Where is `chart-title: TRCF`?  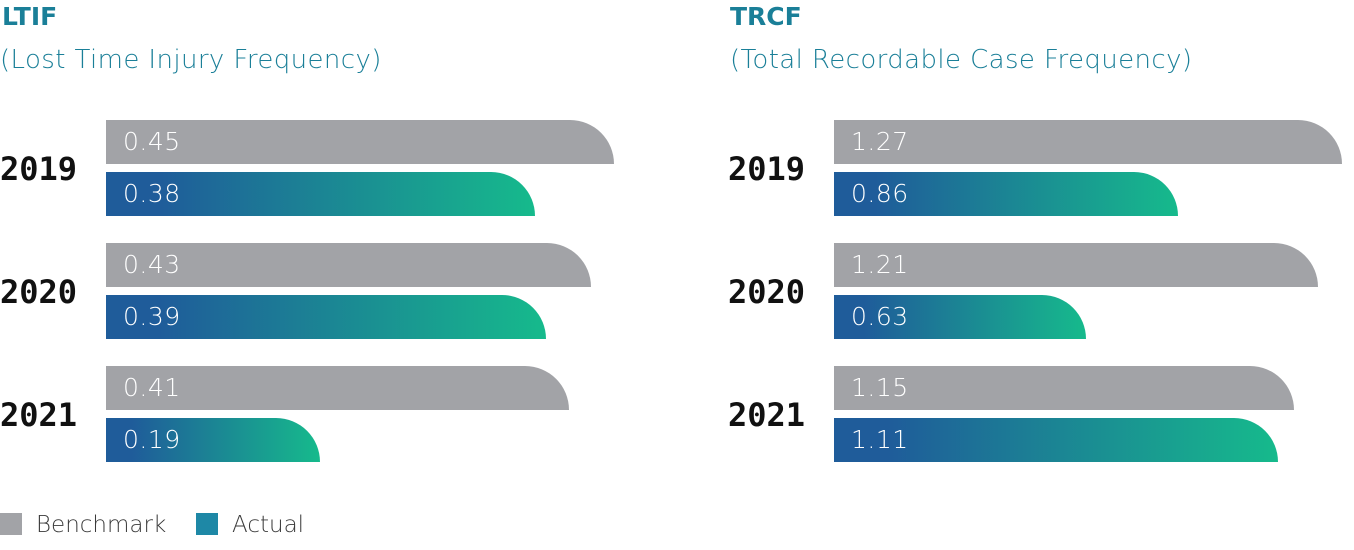 chart-title: TRCF is located at coordinates (766, 16).